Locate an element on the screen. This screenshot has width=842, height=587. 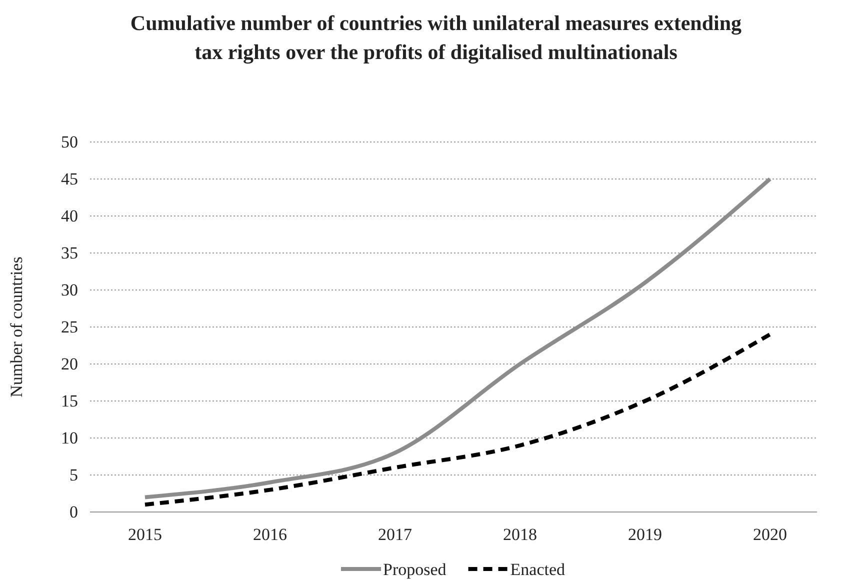
x-tick-label: 2019 is located at coordinates (645, 534).